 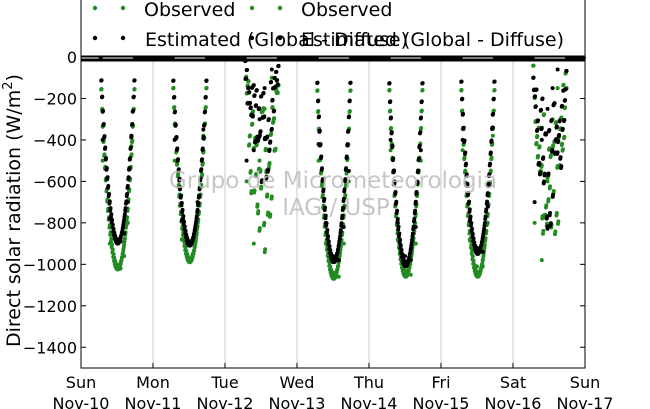 What do you see at coordinates (440, 382) in the screenshot?
I see `x-tick-day-label: Fri` at bounding box center [440, 382].